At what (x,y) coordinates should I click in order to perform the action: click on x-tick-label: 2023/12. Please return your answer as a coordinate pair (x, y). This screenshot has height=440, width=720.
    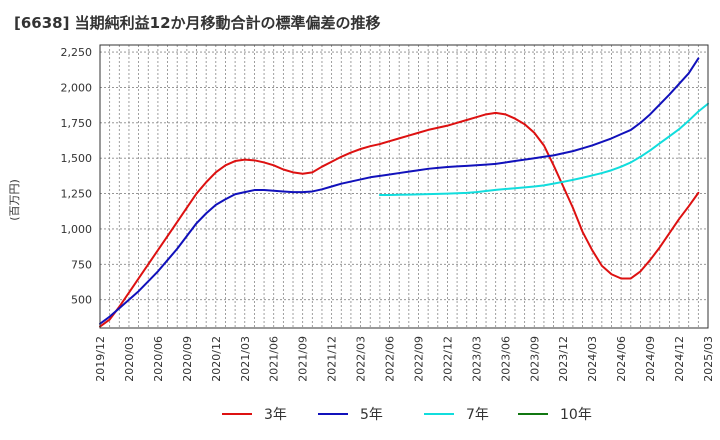
    Looking at the image, I should click on (563, 359).